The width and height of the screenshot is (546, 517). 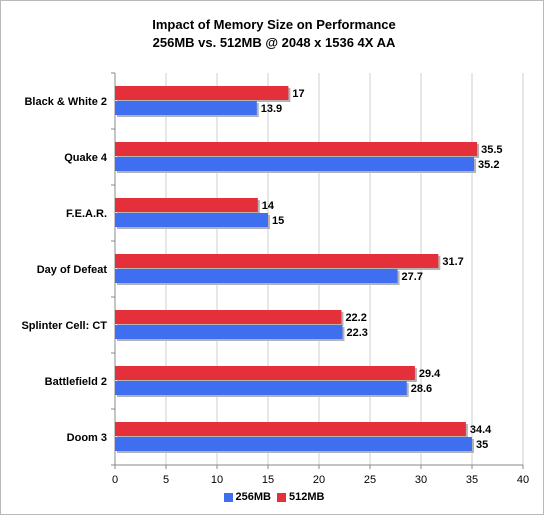 I want to click on category-label: Battlefield 2, so click(x=76, y=382).